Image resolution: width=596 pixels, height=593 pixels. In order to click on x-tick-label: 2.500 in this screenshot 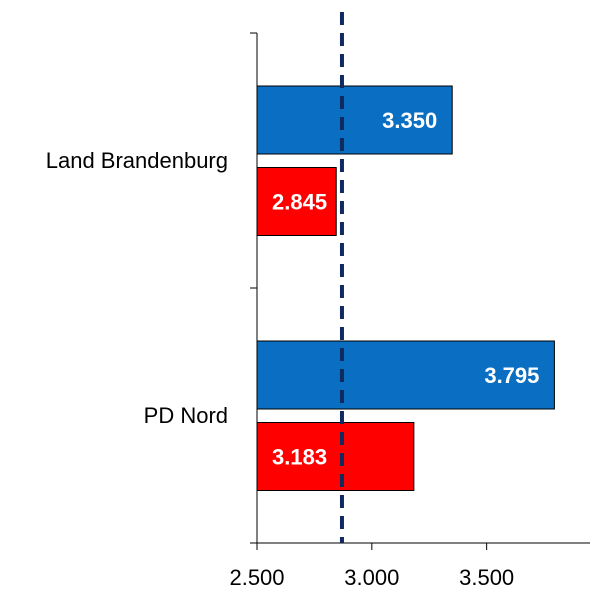, I will do `click(256, 577)`.